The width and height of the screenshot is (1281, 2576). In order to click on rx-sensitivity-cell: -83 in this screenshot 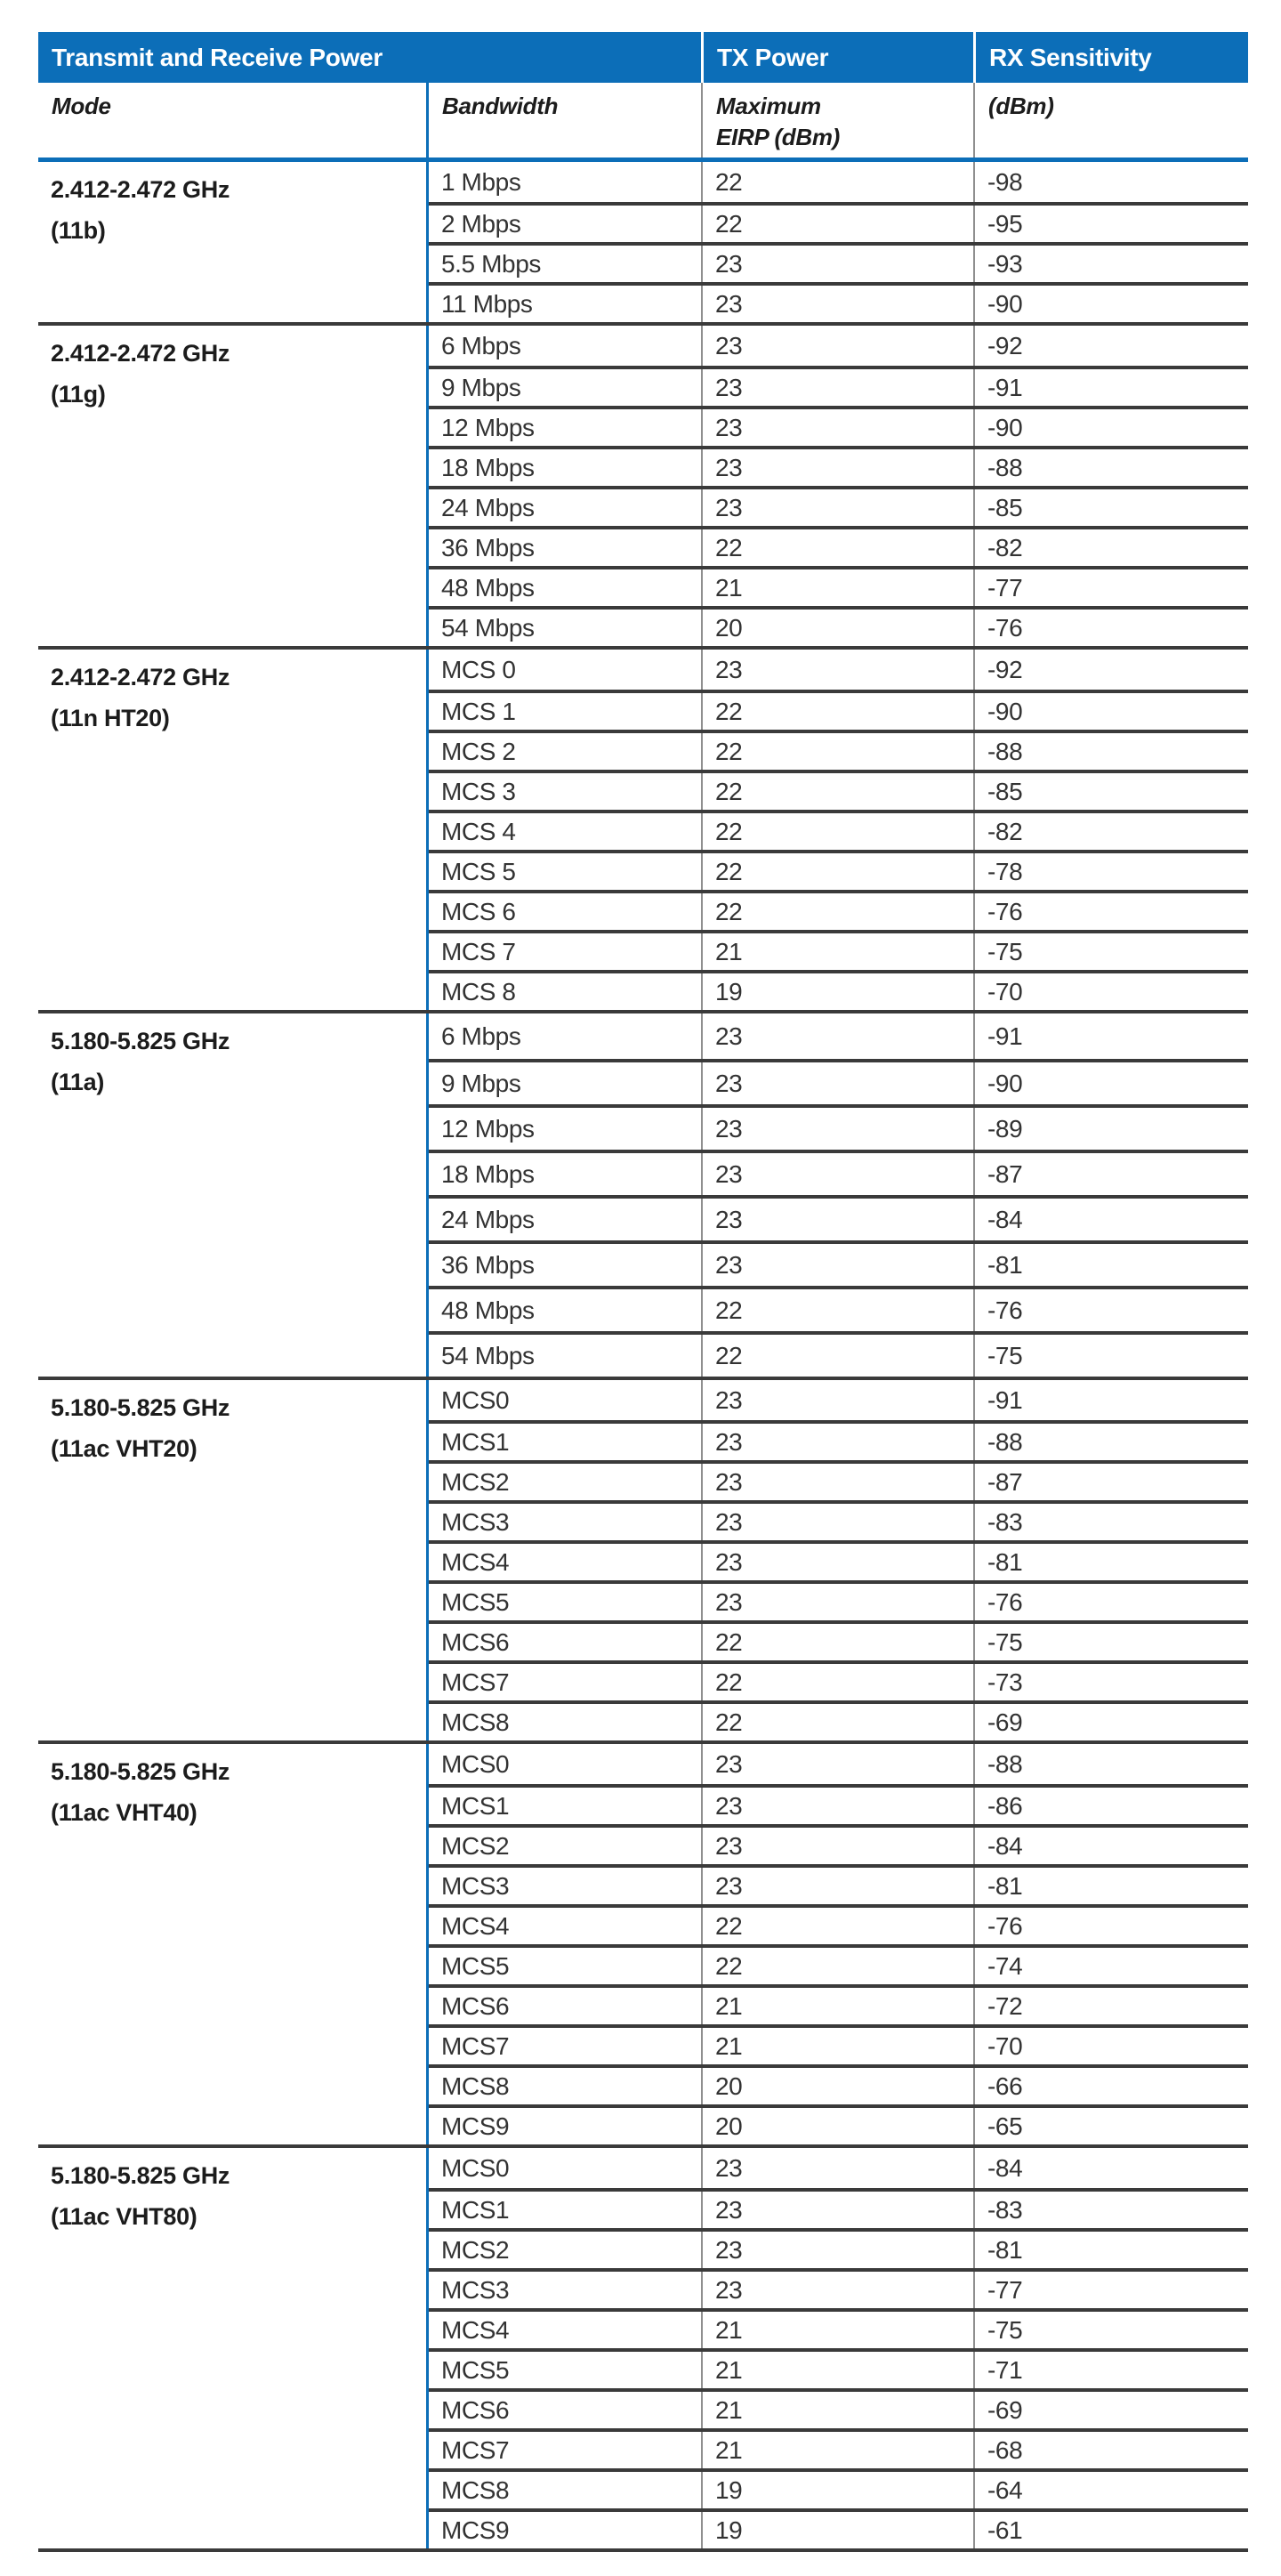, I will do `click(1110, 1522)`.